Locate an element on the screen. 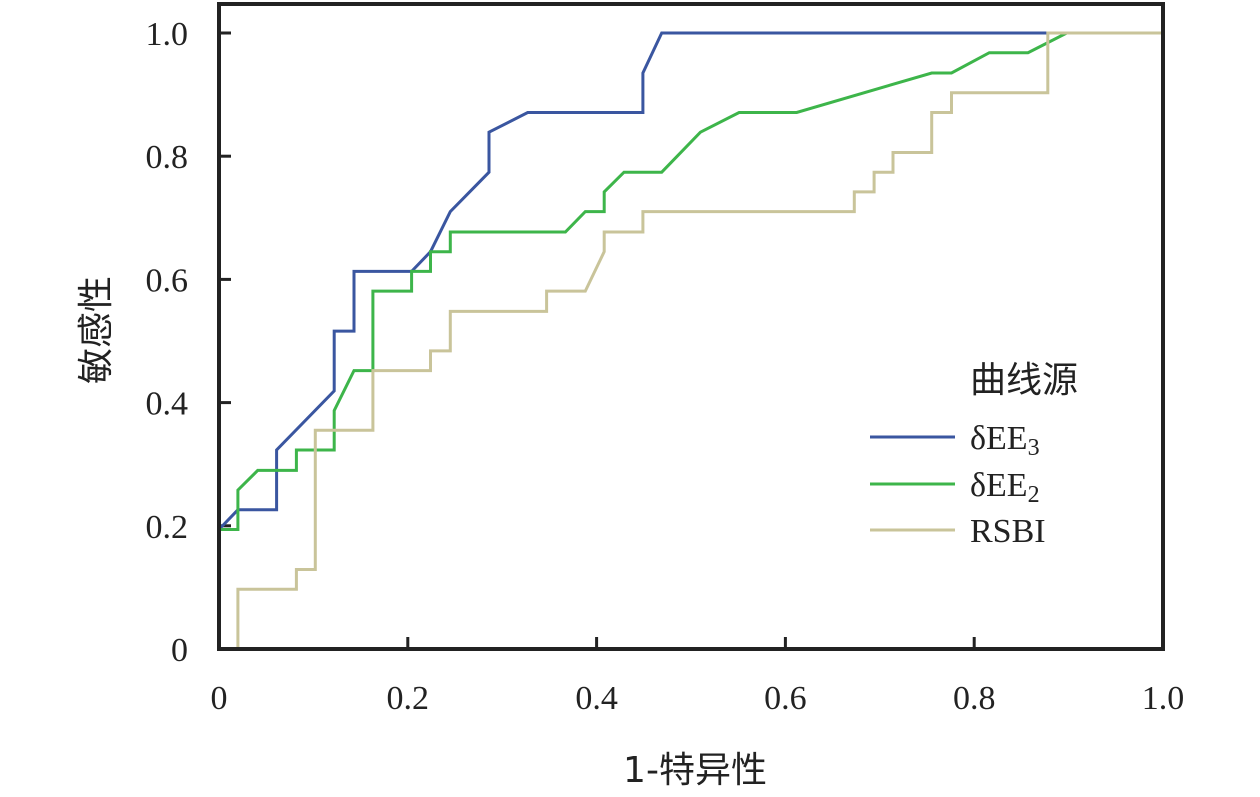  legend-label: RSBI is located at coordinates (1008, 531).